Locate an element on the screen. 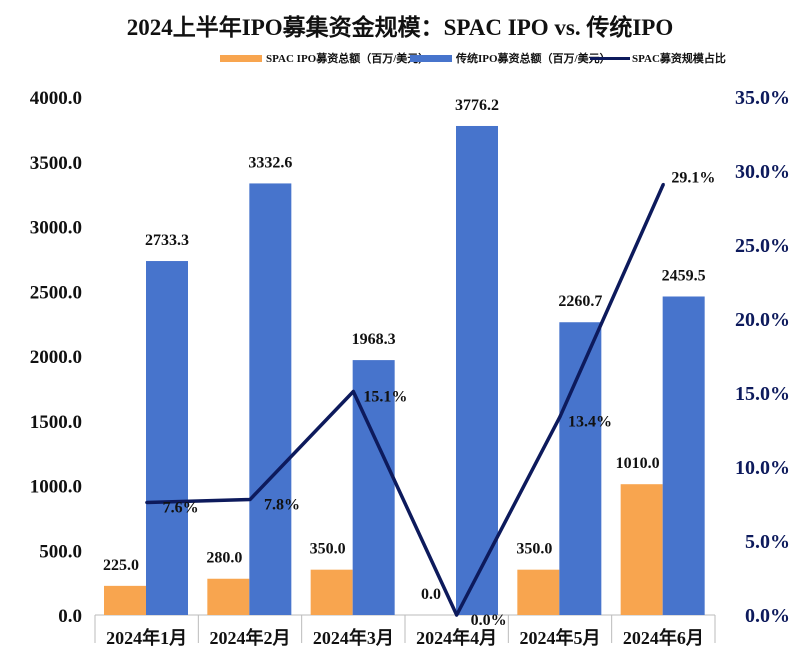  y2-tick-label: 35.0% is located at coordinates (762, 98).